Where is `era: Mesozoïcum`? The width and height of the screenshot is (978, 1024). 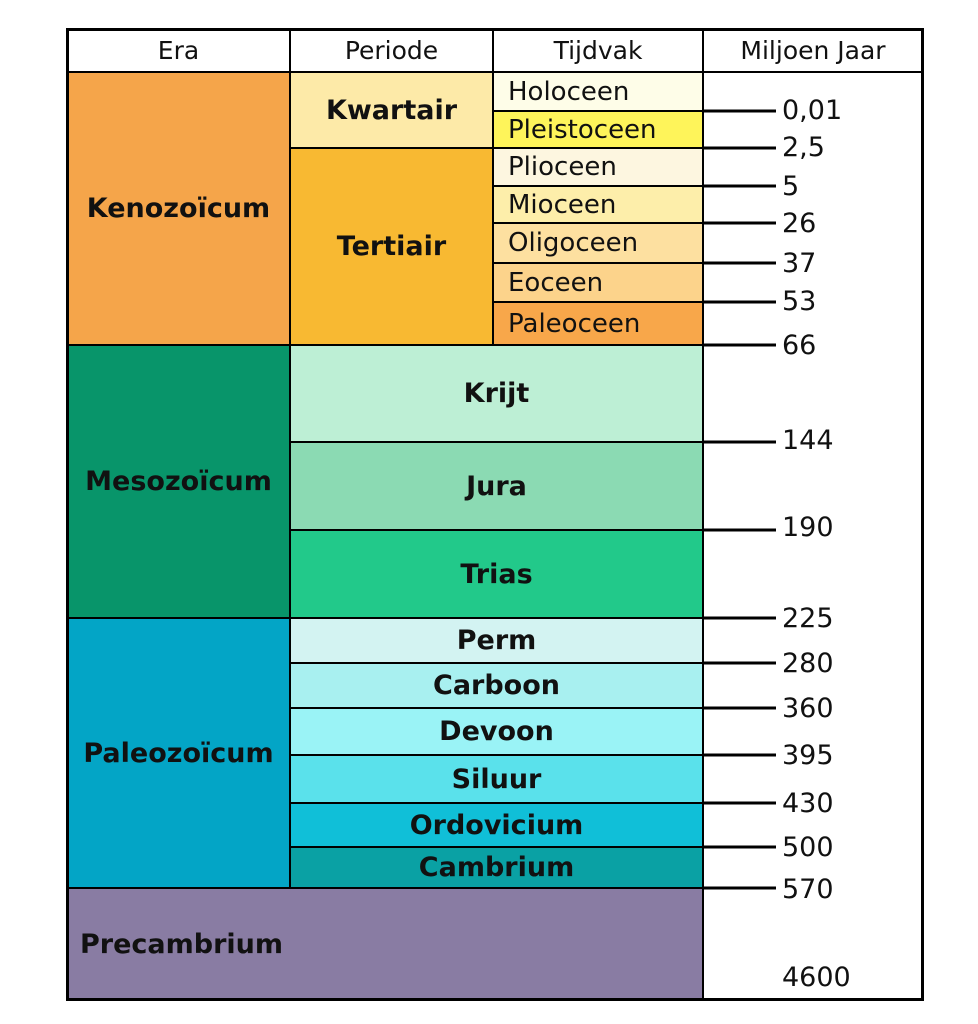 era: Mesozoïcum is located at coordinates (178, 481).